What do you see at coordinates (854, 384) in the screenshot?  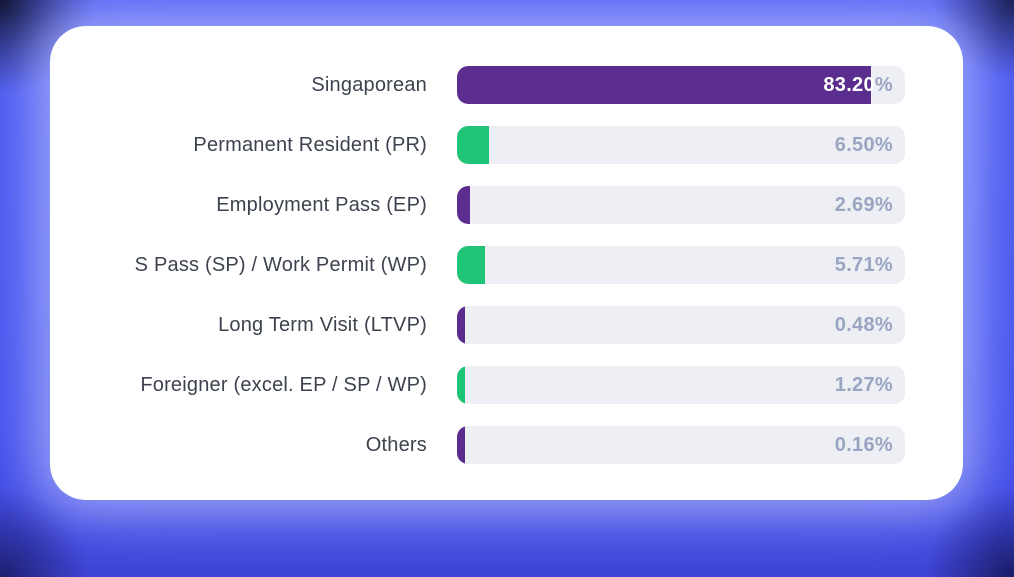 I see `value-number: 1.27` at bounding box center [854, 384].